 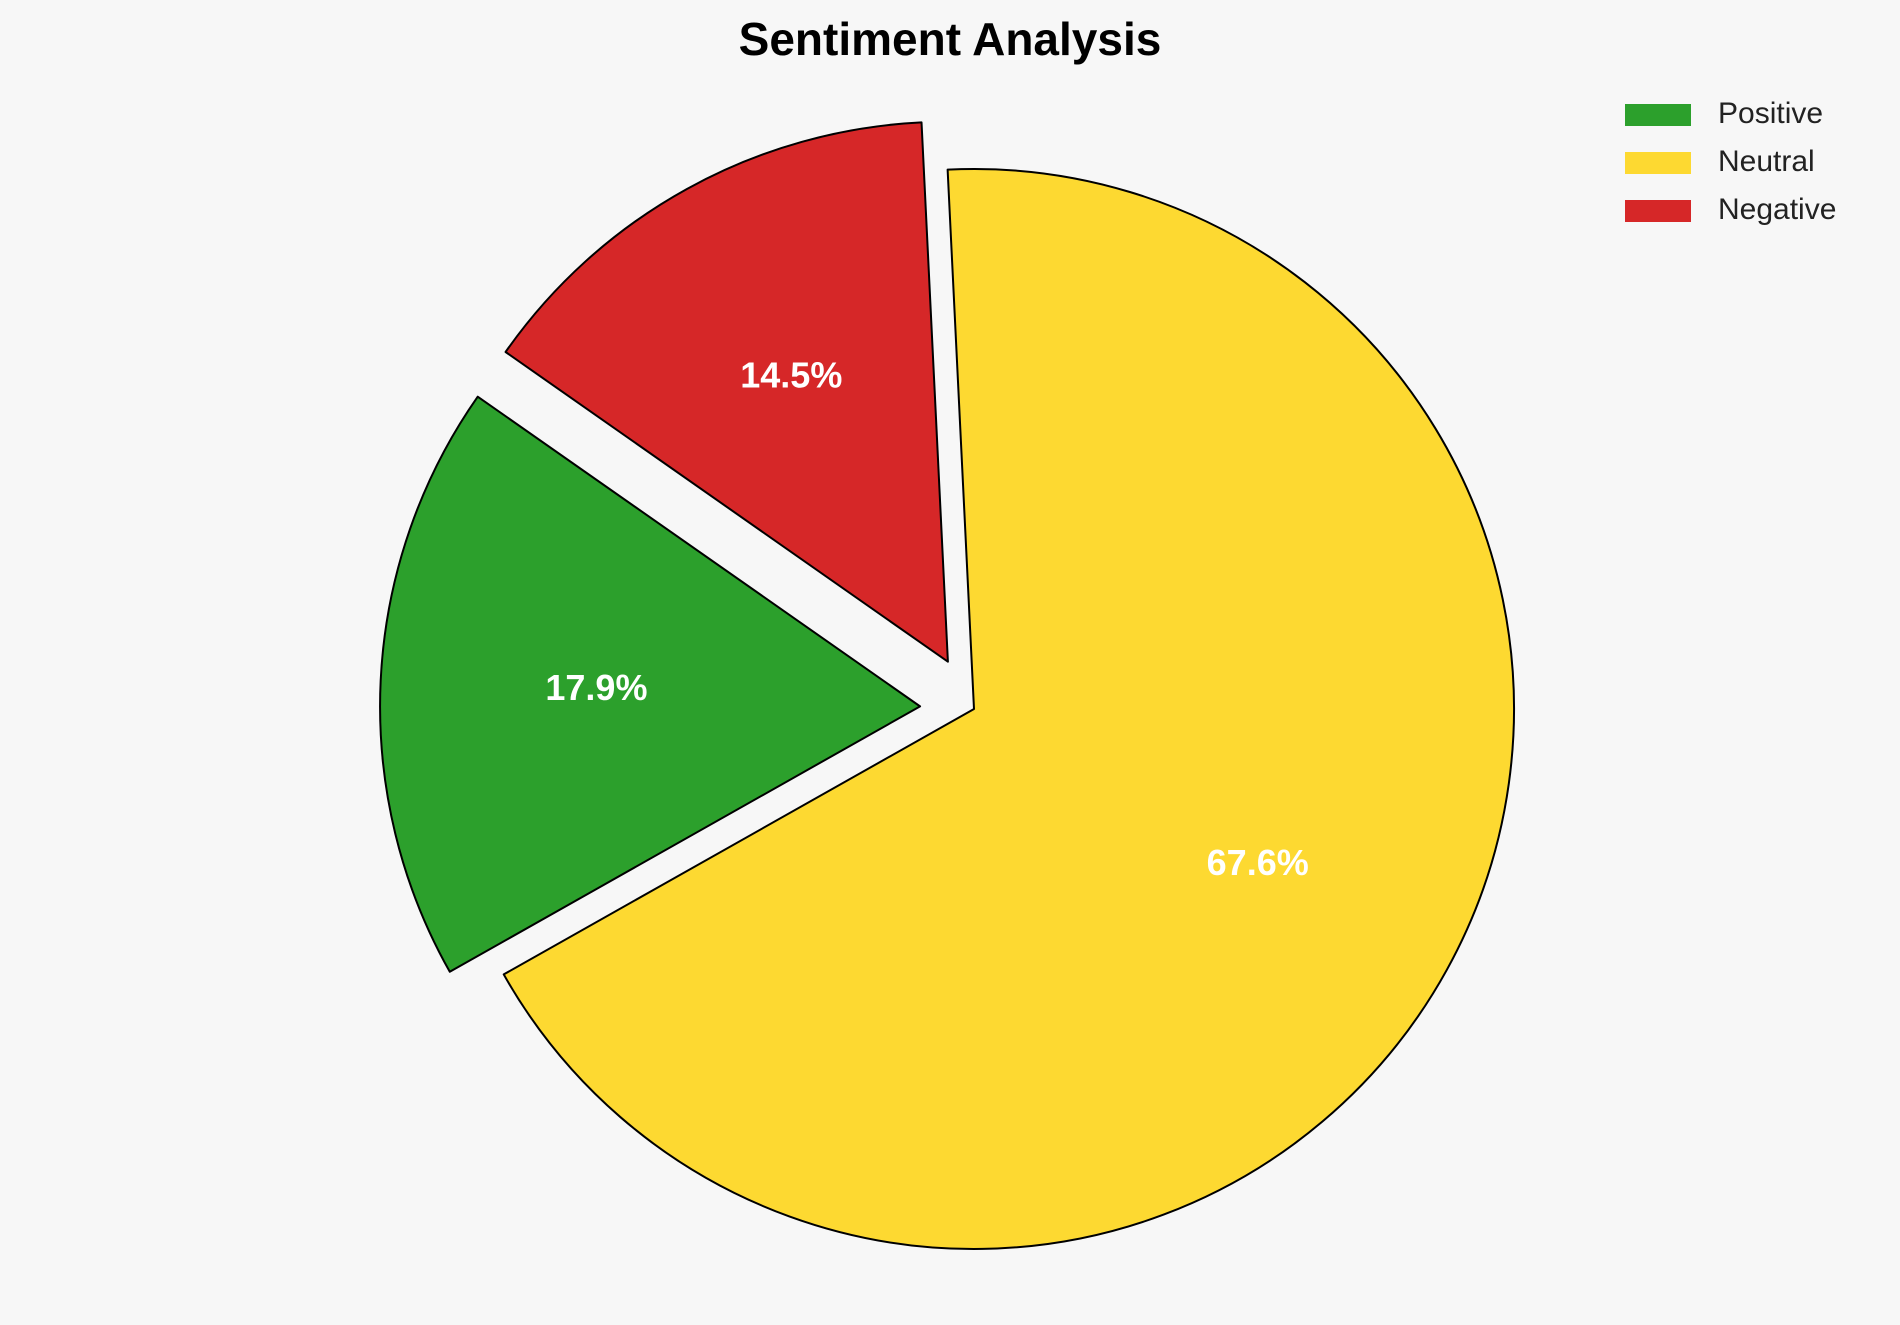 I want to click on value-label: 67.6%, so click(x=1258, y=862).